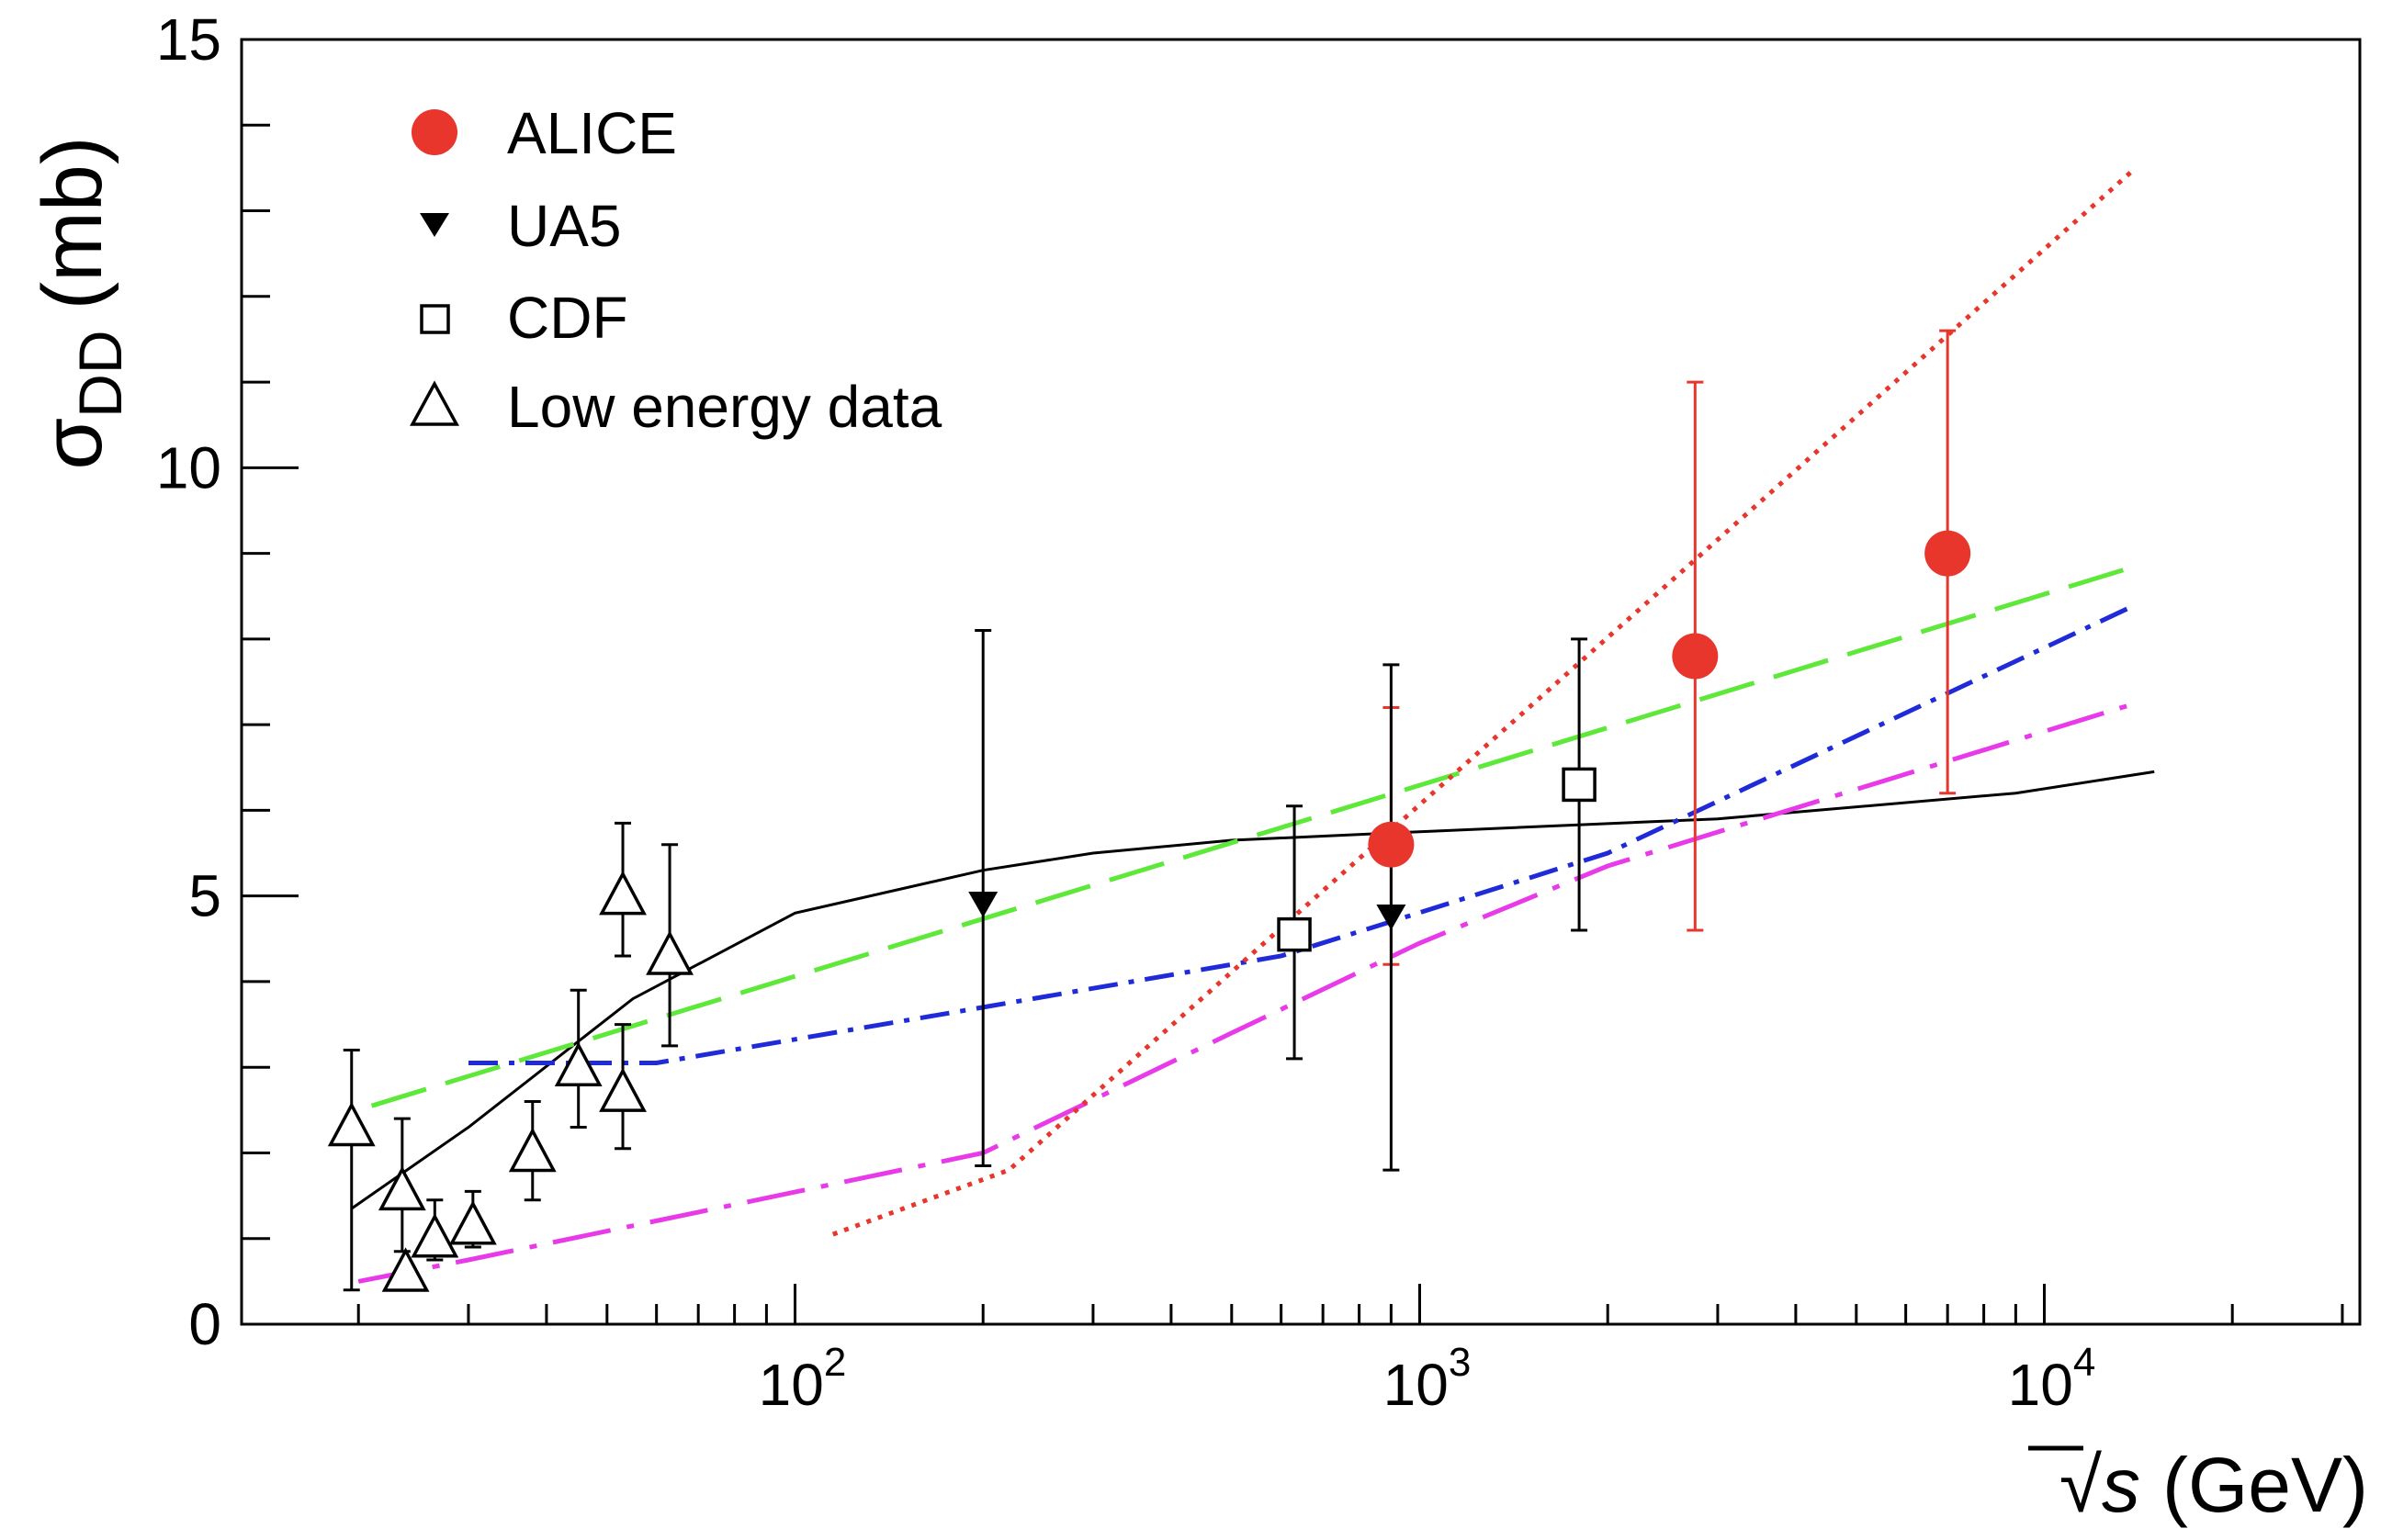 The width and height of the screenshot is (2392, 1540). I want to click on legend-low-energy-label: Low energy data, so click(724, 407).